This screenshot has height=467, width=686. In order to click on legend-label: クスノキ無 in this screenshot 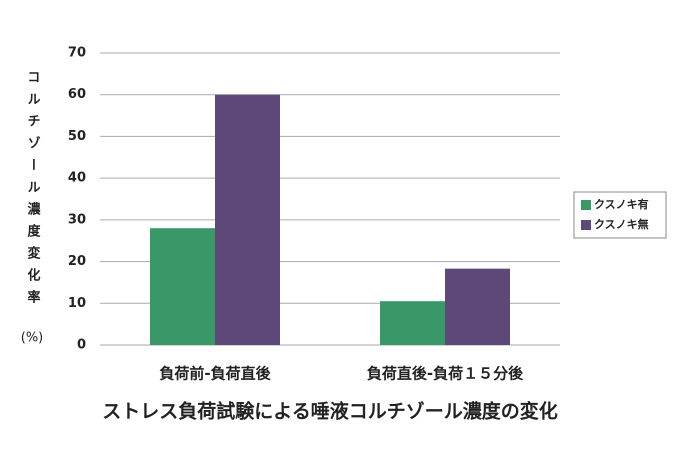, I will do `click(621, 224)`.